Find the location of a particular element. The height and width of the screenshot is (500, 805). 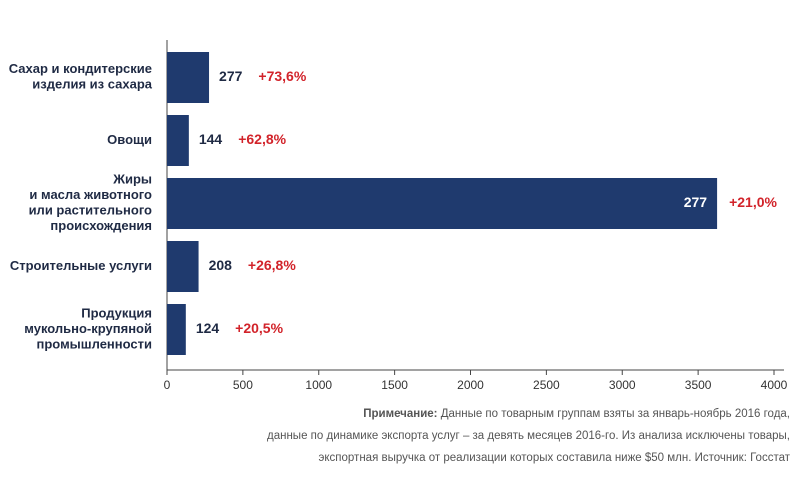

category-label: мукольно-крупяной is located at coordinates (88, 328).